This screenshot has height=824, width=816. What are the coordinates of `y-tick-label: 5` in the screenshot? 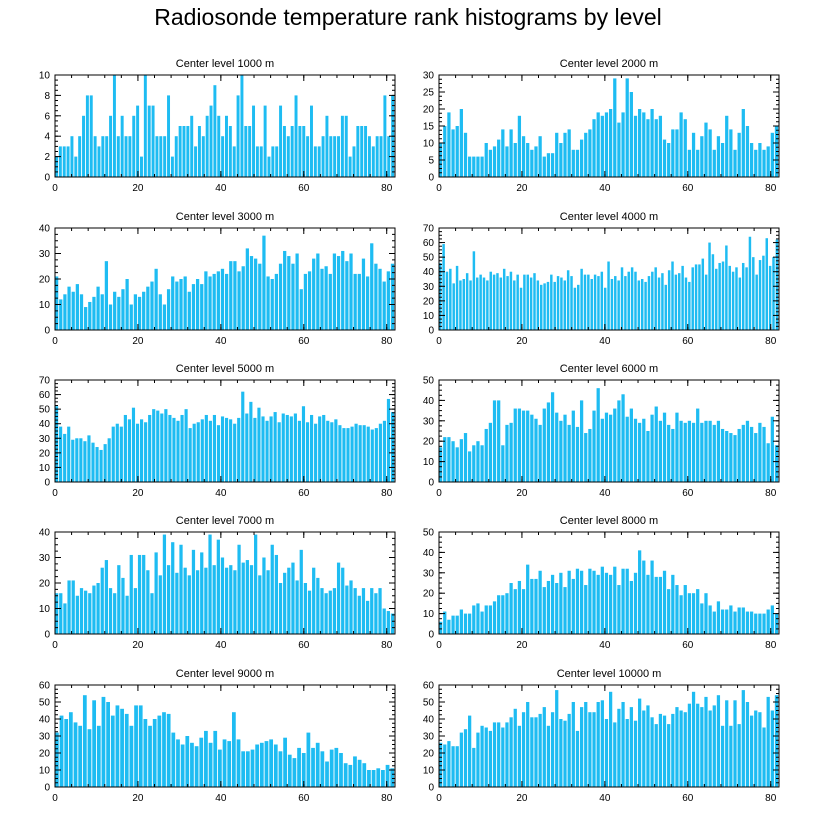 It's located at (431, 161).